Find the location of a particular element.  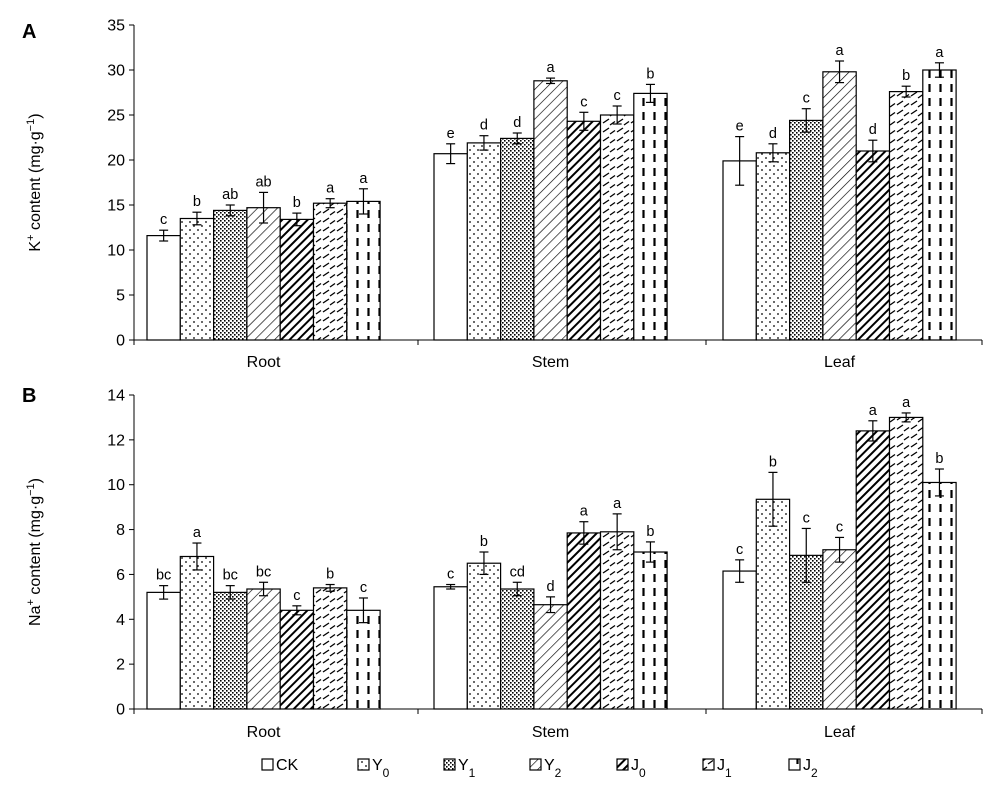

bar-j2-leaf is located at coordinates (939, 595).